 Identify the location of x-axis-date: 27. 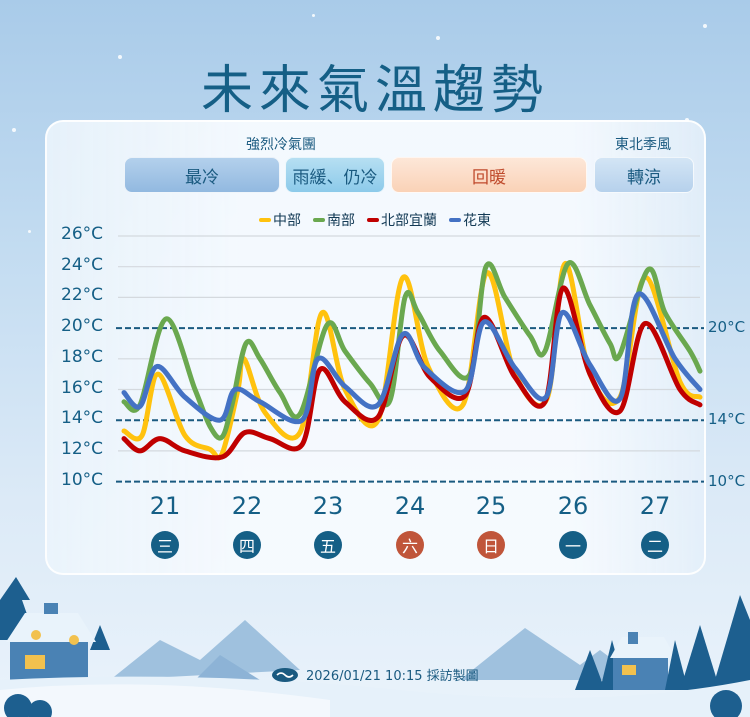
(655, 506).